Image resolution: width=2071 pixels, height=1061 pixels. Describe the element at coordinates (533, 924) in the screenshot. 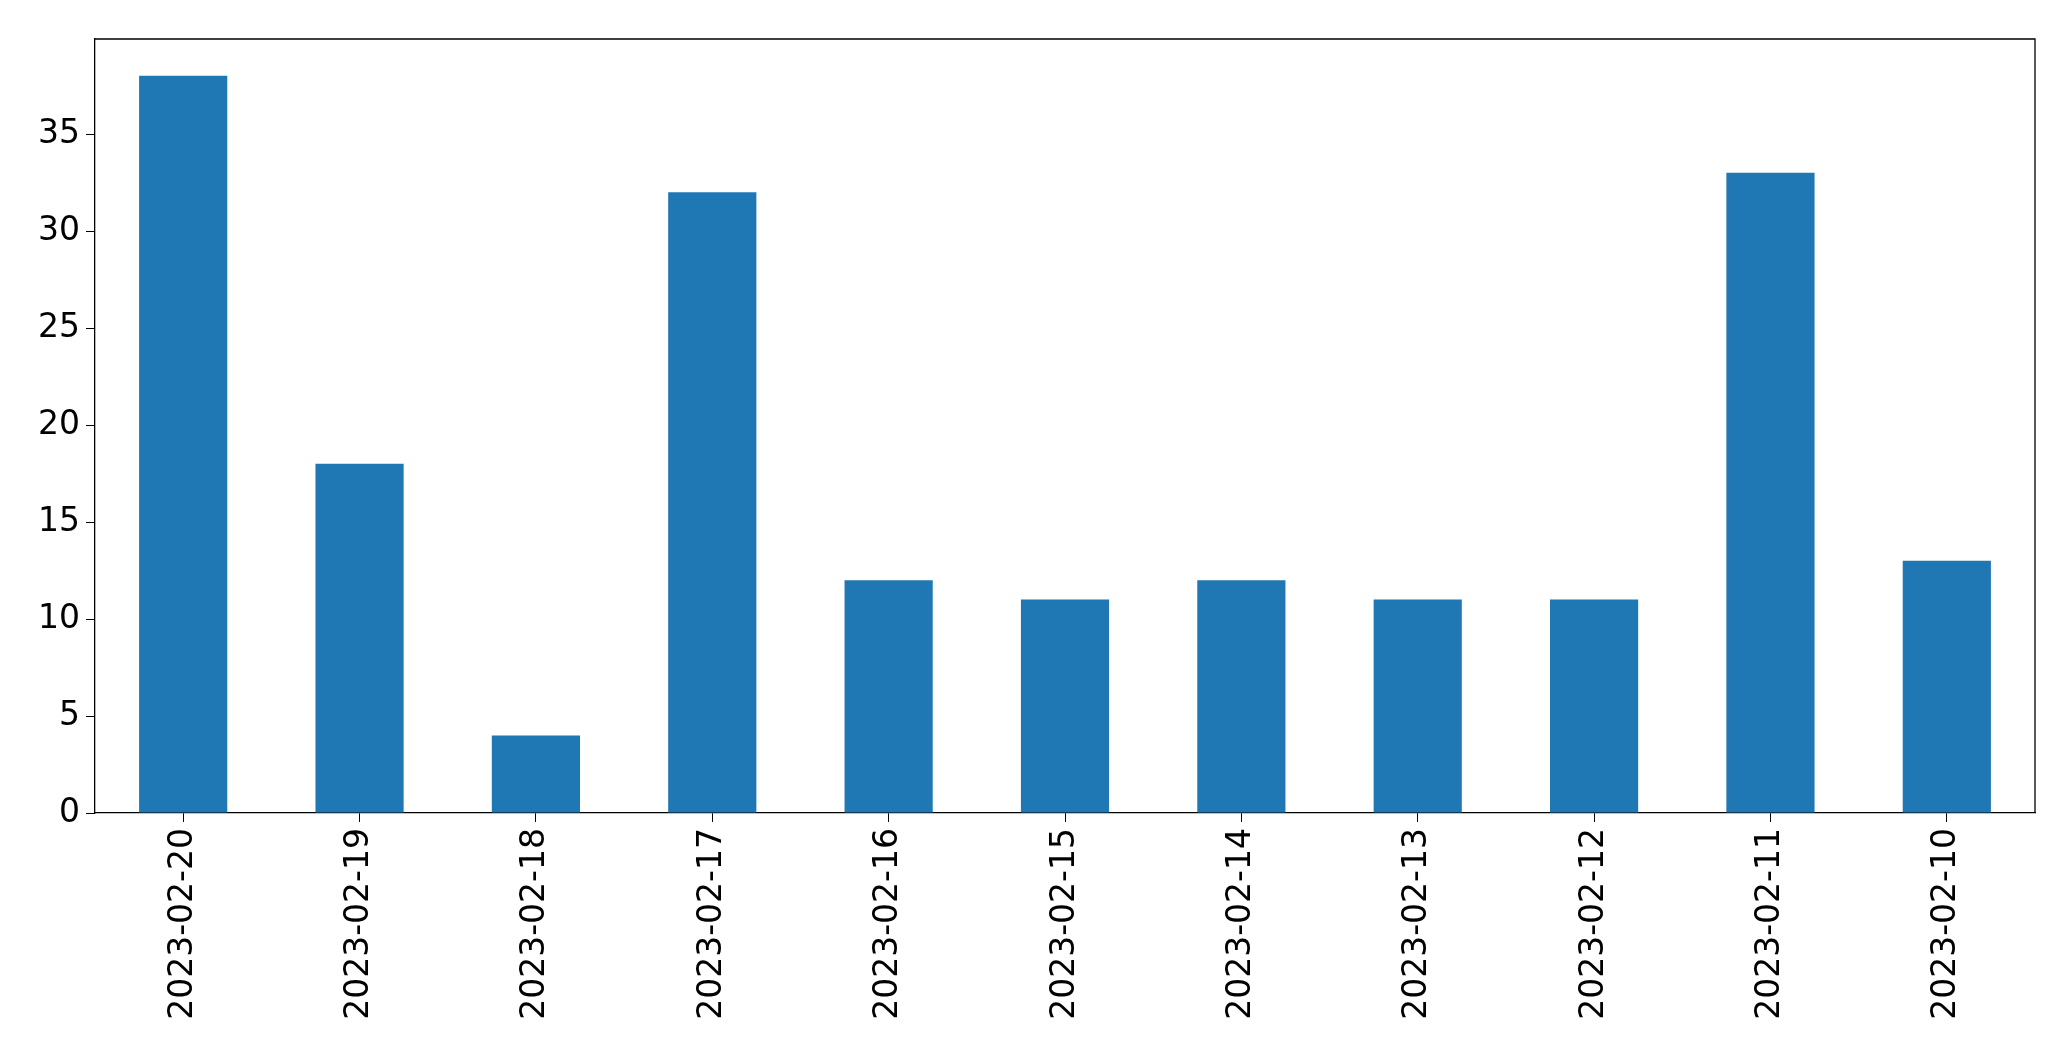

I see `x-tick-label: 2023-02-18` at that location.